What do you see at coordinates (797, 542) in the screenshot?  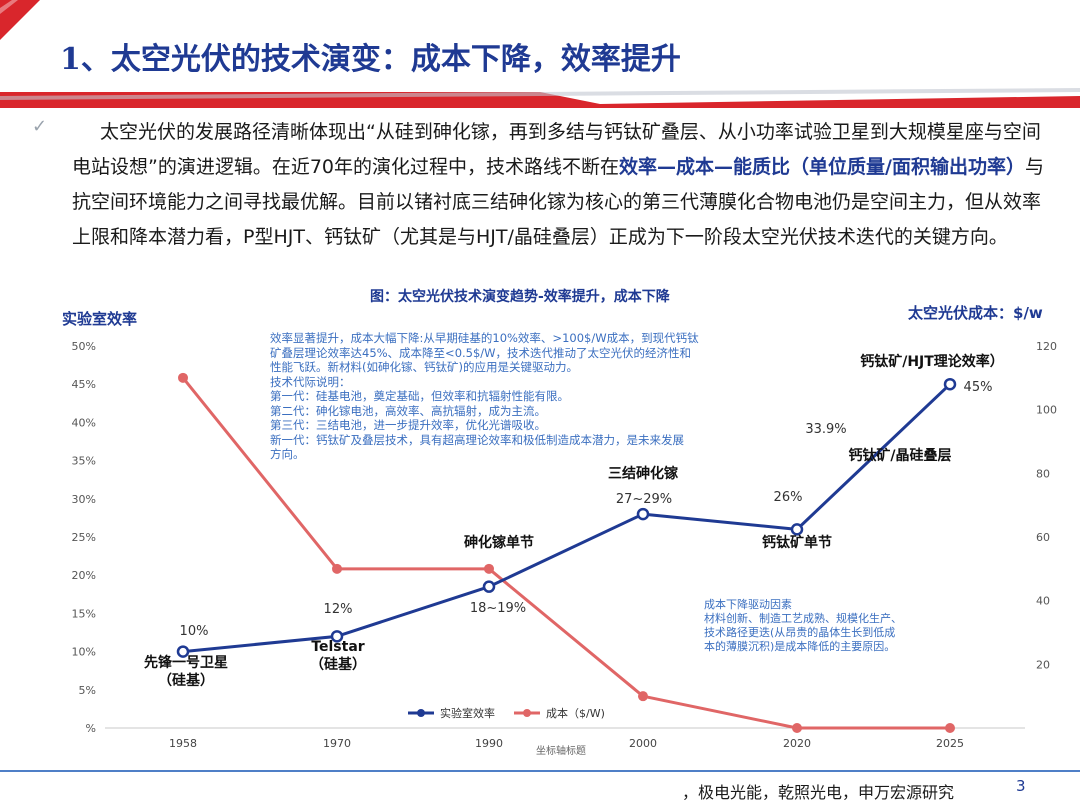 I see `milestone-label: 钙钛矿单节` at bounding box center [797, 542].